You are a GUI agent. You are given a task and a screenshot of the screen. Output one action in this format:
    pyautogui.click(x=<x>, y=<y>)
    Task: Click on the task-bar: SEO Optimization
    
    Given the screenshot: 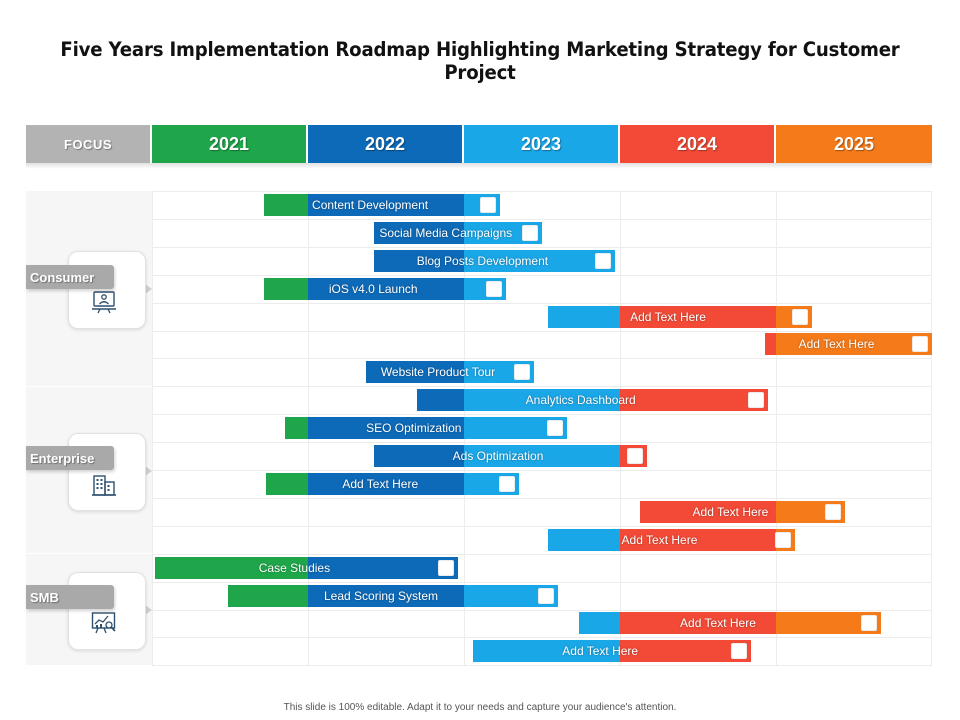 What is the action you would take?
    pyautogui.click(x=425, y=428)
    